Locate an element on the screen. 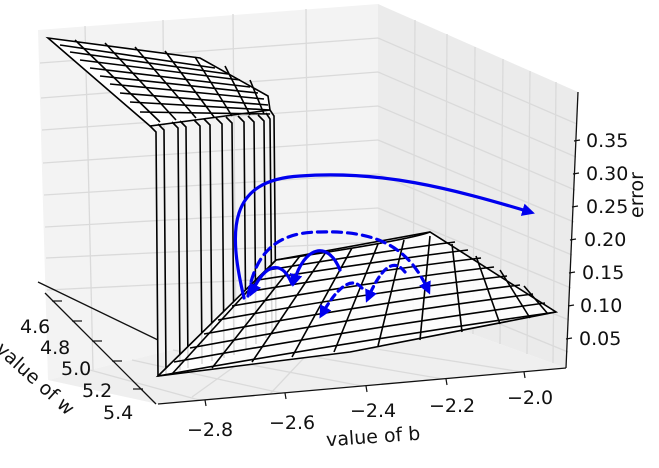  b-tick-label: −2.4 is located at coordinates (373, 411).